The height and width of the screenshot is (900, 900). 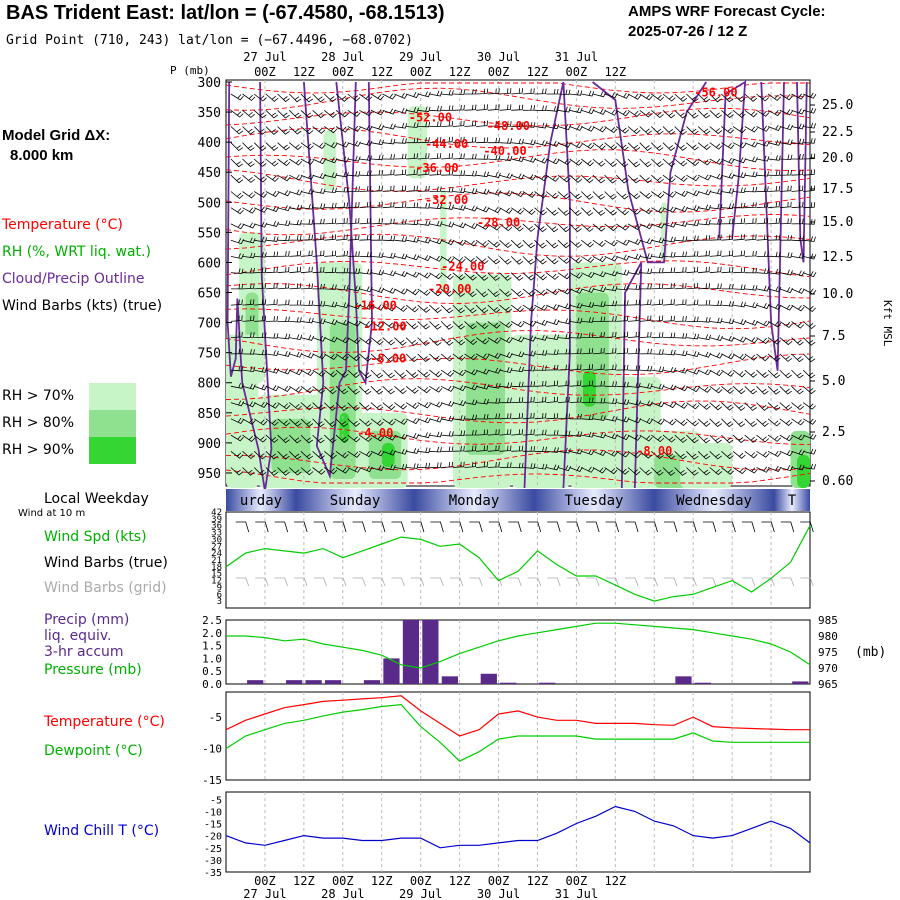 What do you see at coordinates (446, 200) in the screenshot?
I see `isotherm-label: -32.00` at bounding box center [446, 200].